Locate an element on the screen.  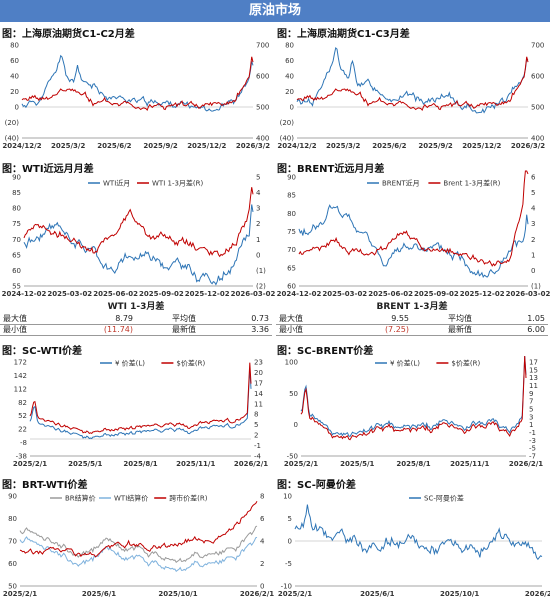
y-left-tick-label: 112 is located at coordinates (20, 389).